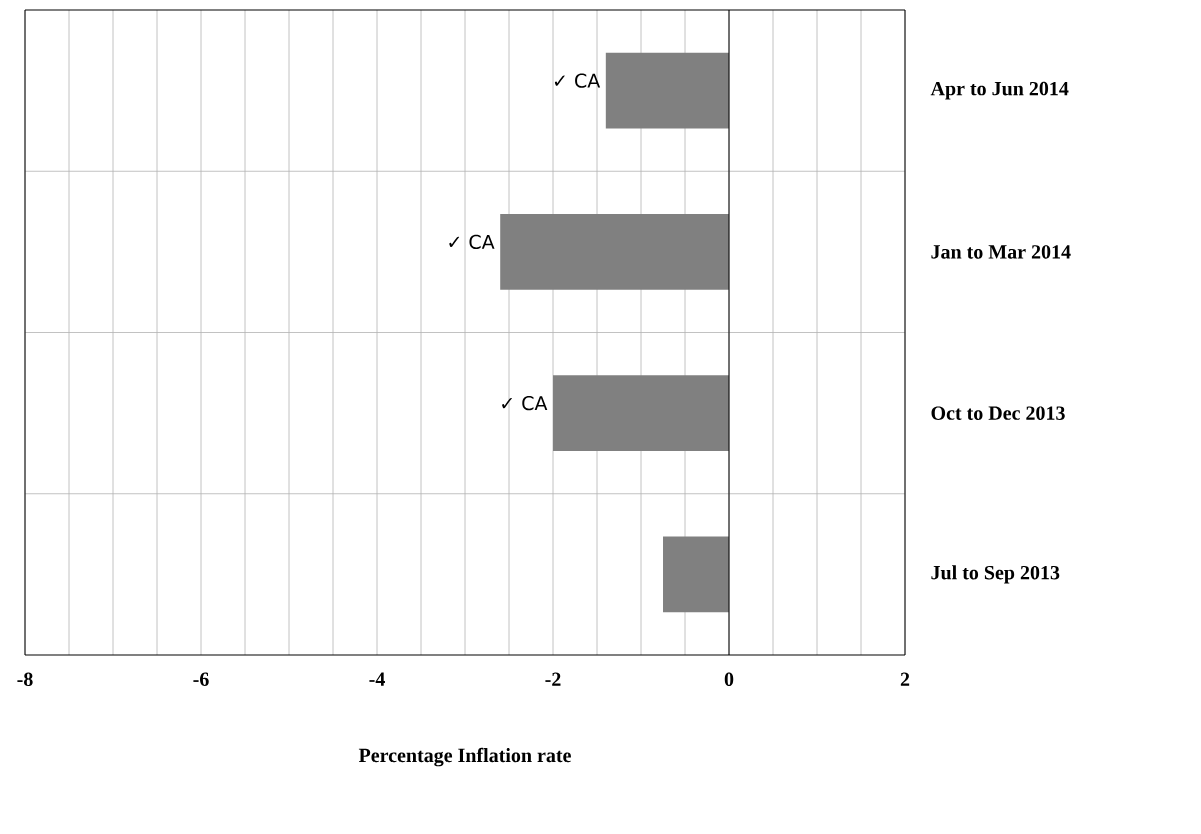 This screenshot has width=1201, height=834. What do you see at coordinates (905, 679) in the screenshot?
I see `x-tick-label: 2` at bounding box center [905, 679].